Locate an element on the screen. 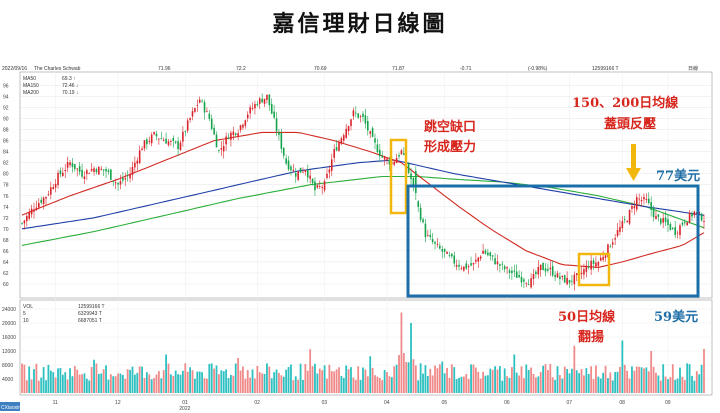 This screenshot has height=413, width=720. volume-tick-label: 20000 is located at coordinates (9, 324).